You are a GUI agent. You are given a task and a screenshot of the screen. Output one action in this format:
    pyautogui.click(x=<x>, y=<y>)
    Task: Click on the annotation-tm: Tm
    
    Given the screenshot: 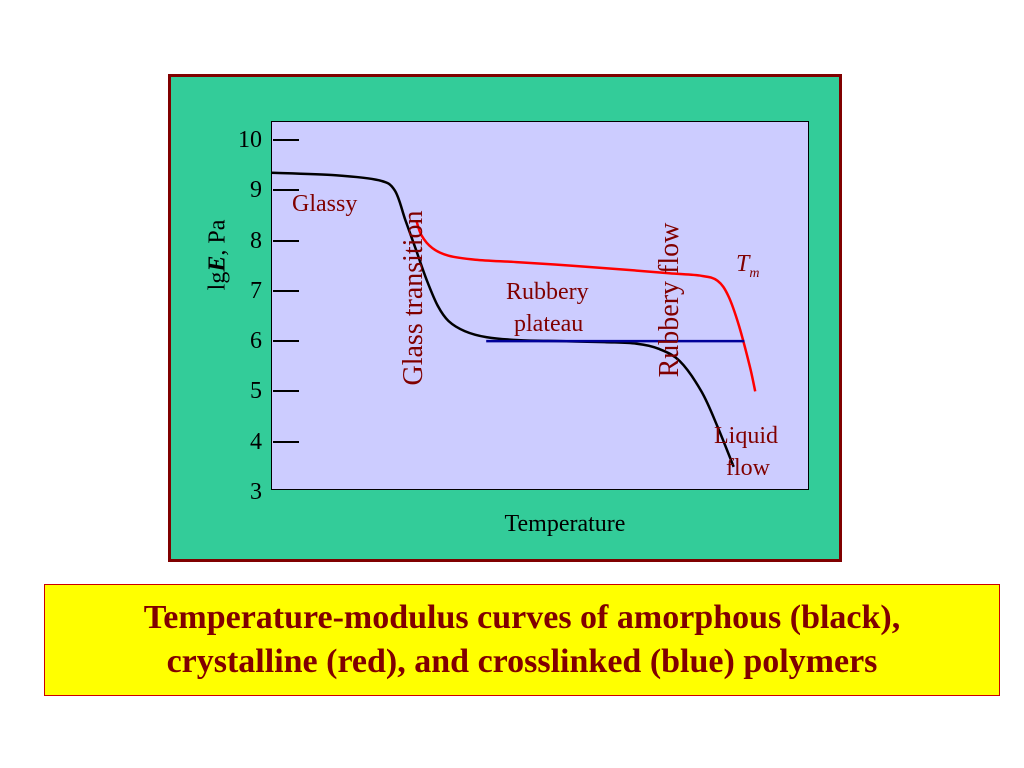 What is the action you would take?
    pyautogui.click(x=748, y=266)
    